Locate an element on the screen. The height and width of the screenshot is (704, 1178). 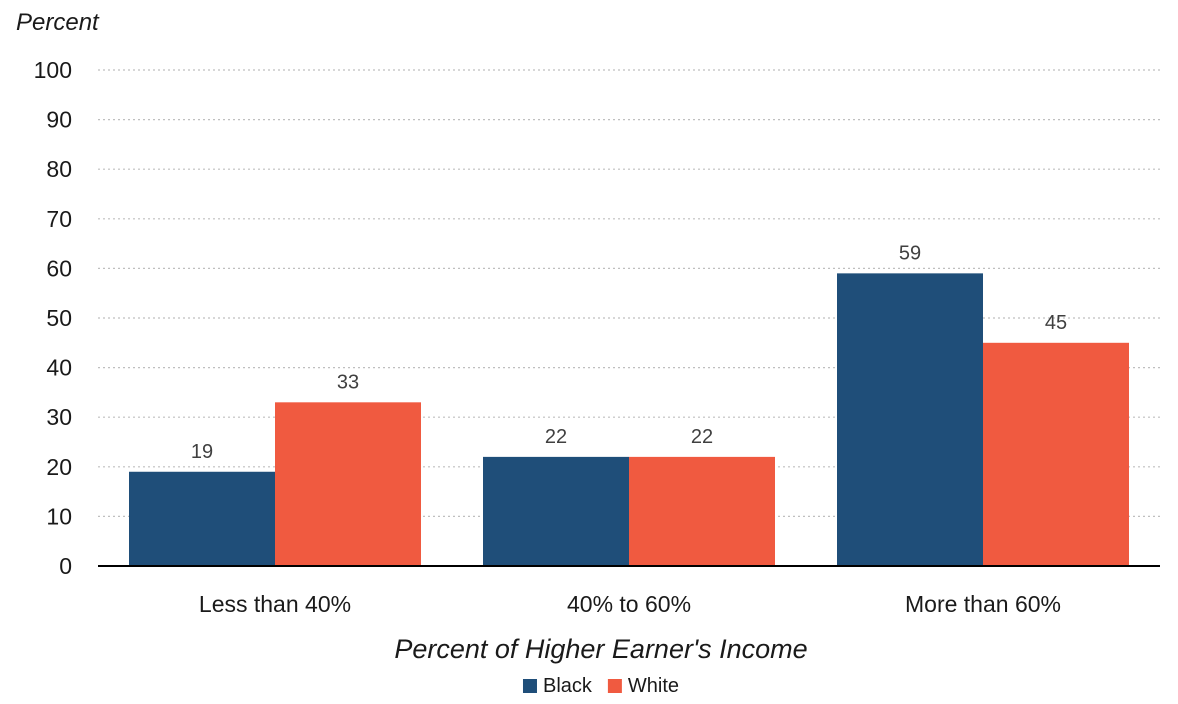
legend-swatch-black is located at coordinates (529, 686).